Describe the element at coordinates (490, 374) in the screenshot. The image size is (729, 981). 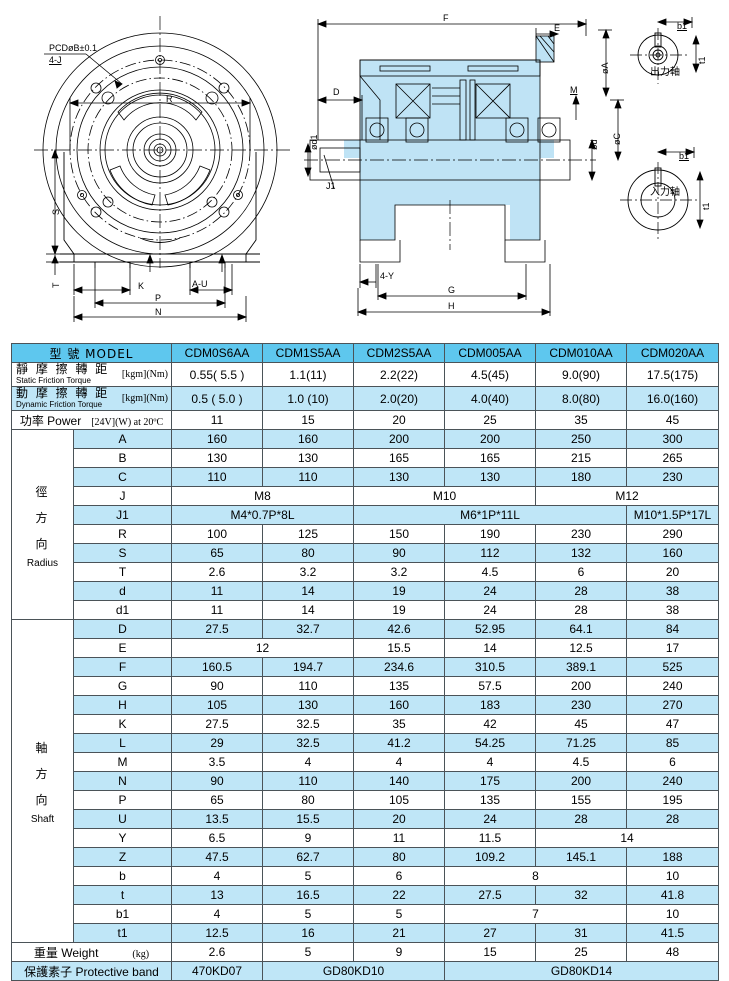
I see `static-torque-value-4: 4.5(45)` at that location.